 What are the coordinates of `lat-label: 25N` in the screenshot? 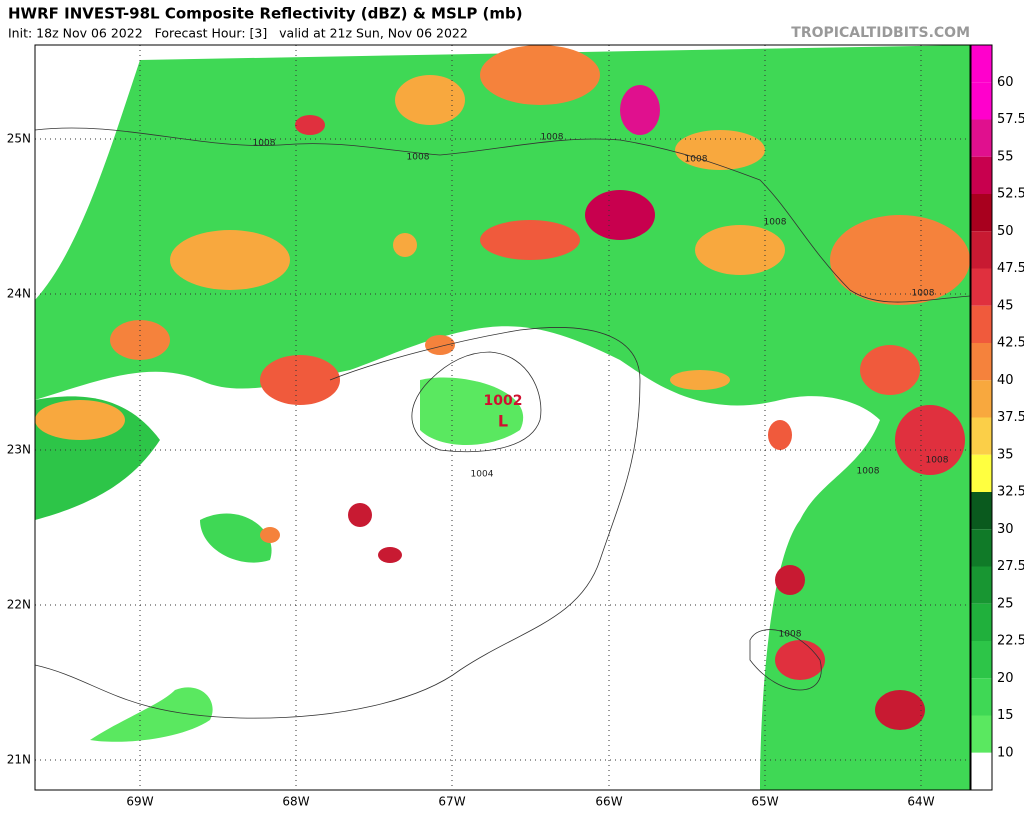 It's located at (19, 139).